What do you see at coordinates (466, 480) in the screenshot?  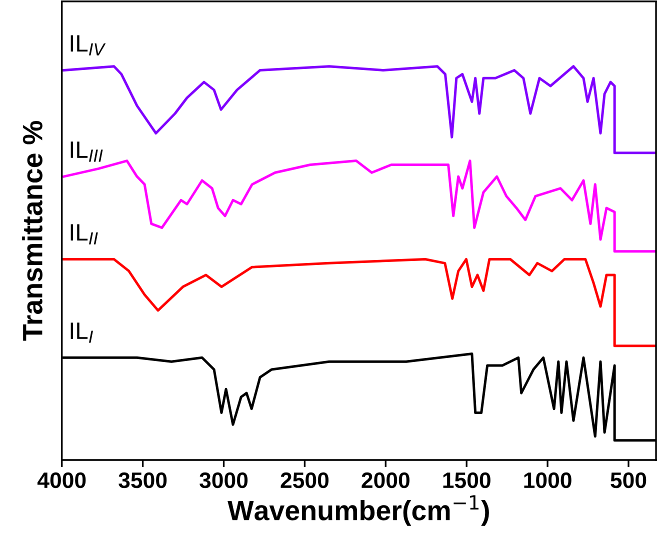 I see `x-tick-label: 1500` at bounding box center [466, 480].